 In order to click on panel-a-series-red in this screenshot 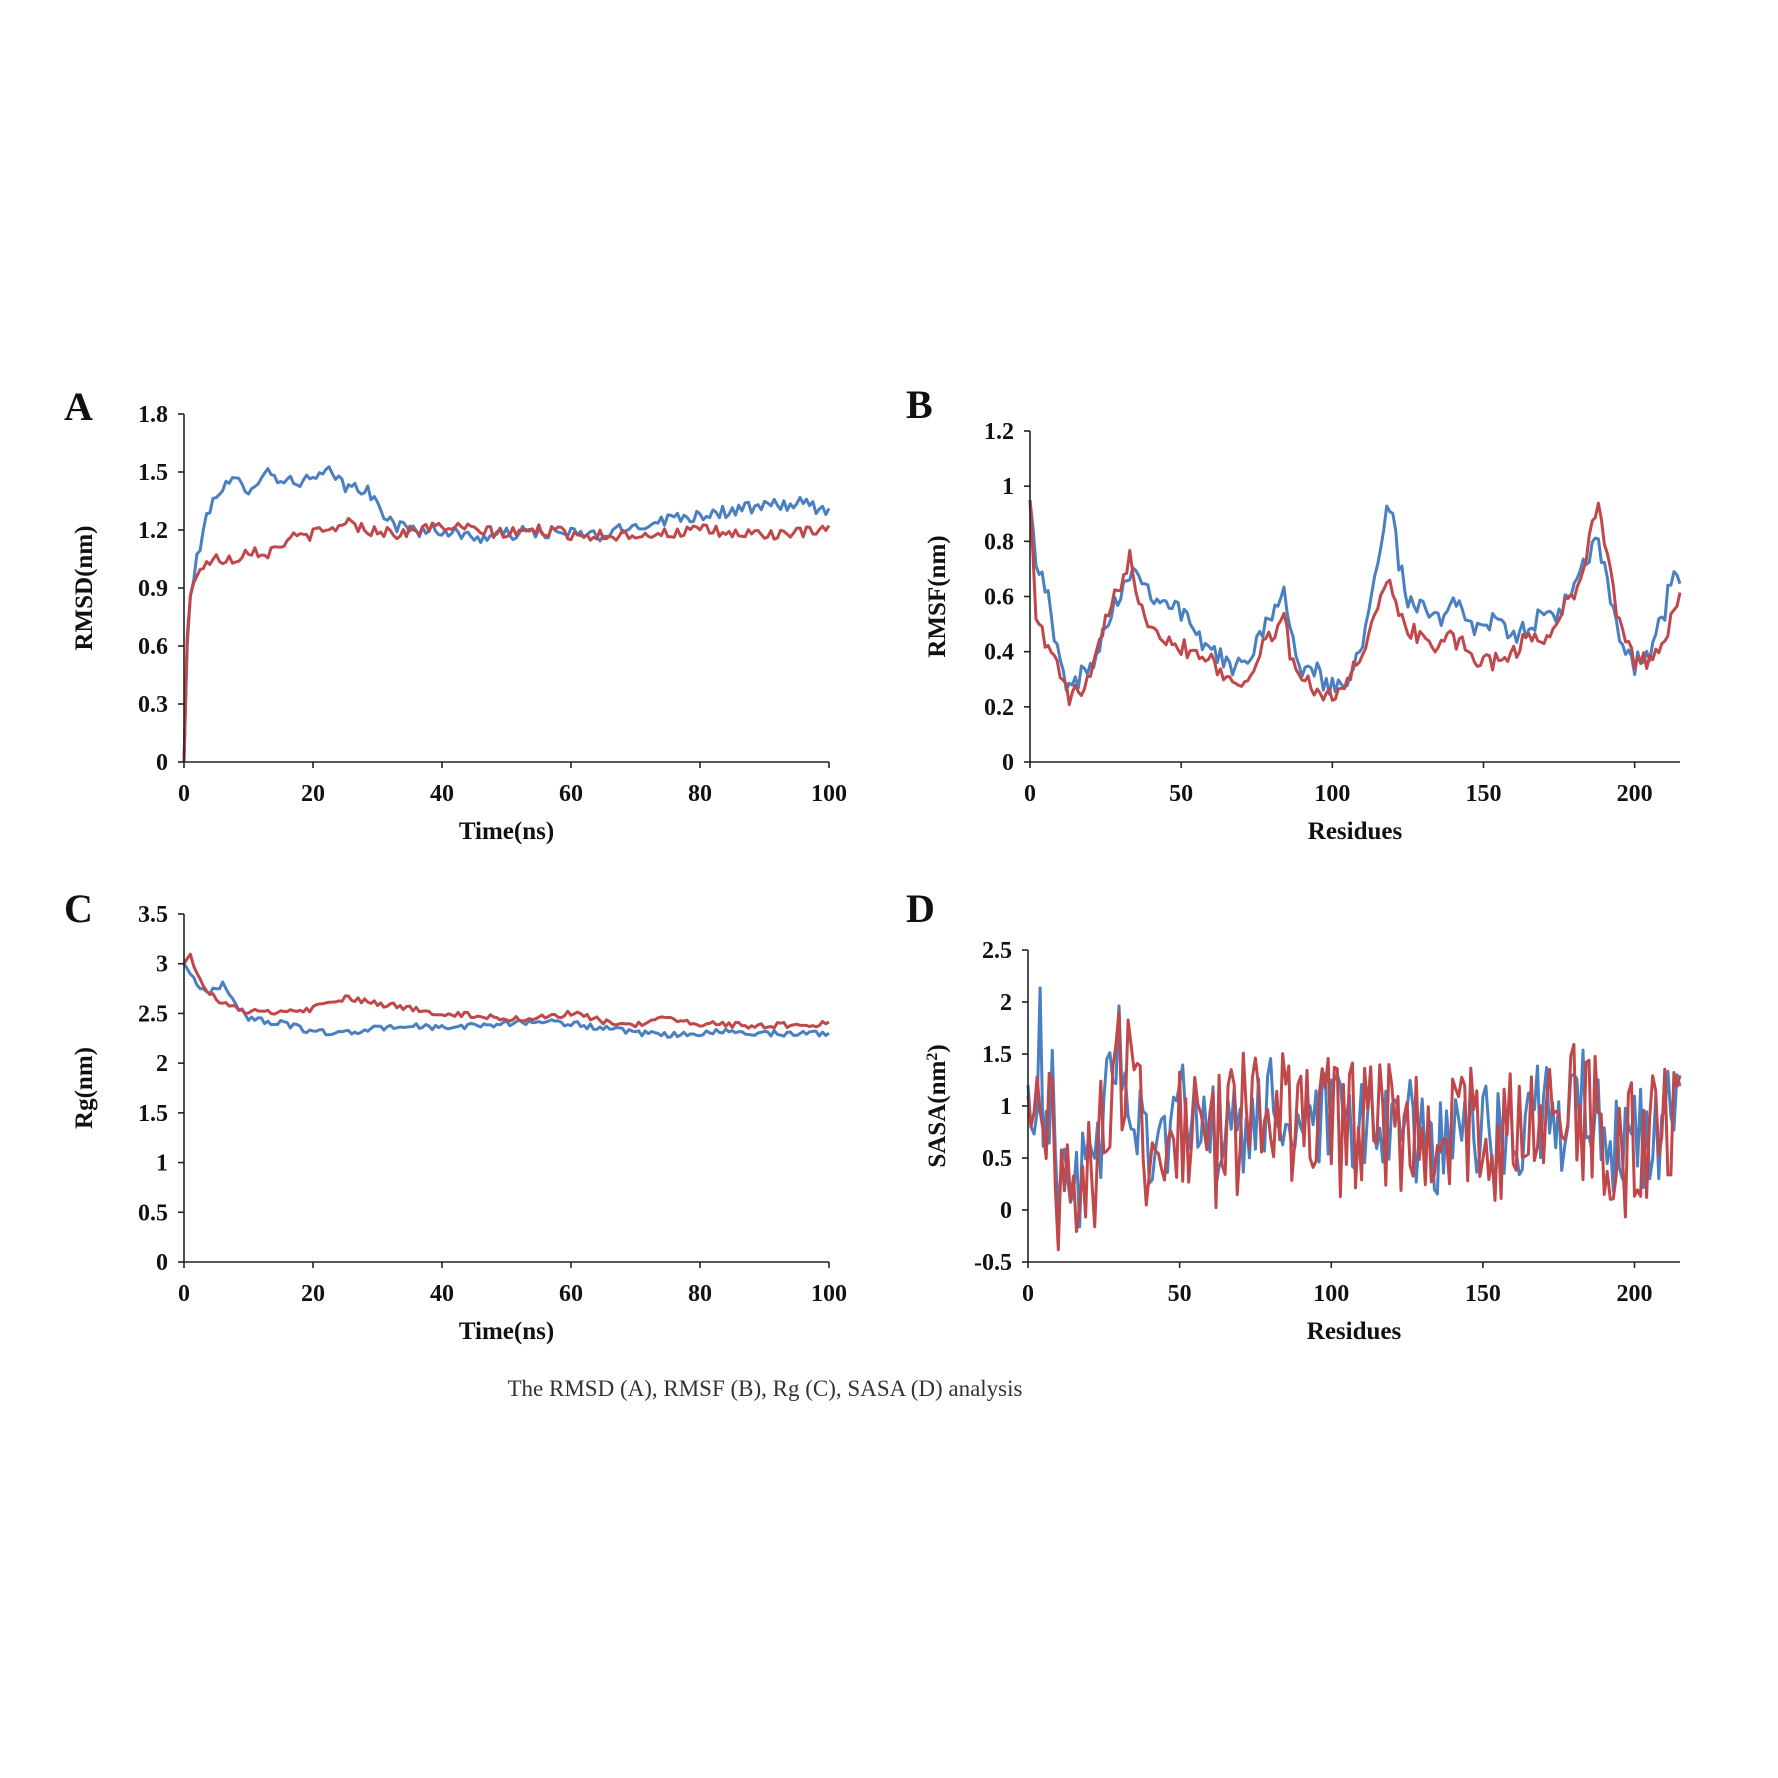, I will do `click(506, 639)`.